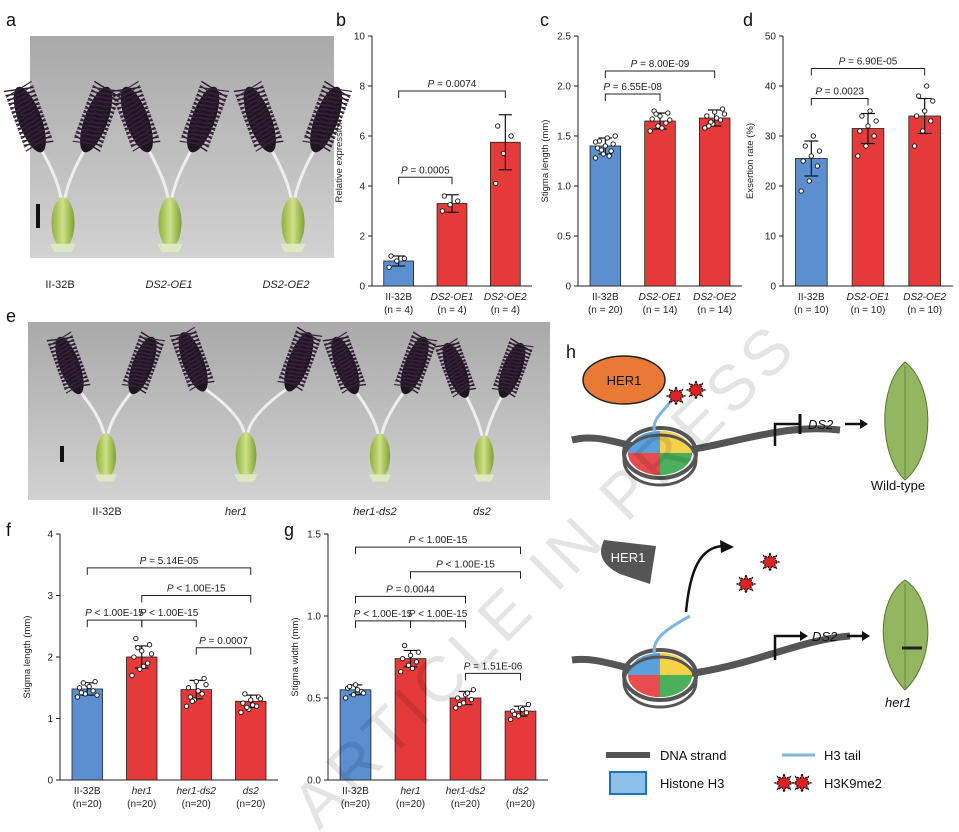 Image resolution: width=959 pixels, height=832 pixels. What do you see at coordinates (9, 530) in the screenshot?
I see `panel-label-f: f` at bounding box center [9, 530].